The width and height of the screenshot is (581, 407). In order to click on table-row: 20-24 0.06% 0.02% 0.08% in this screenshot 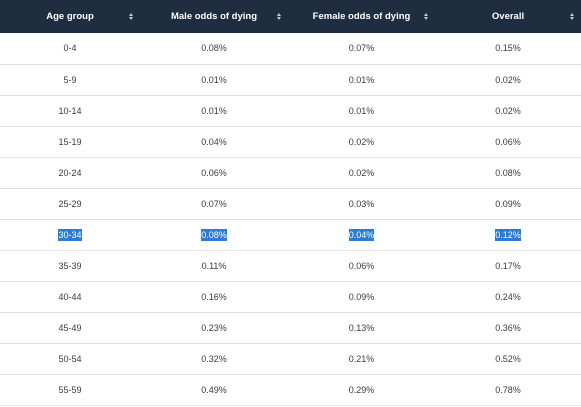, I will do `click(290, 173)`.